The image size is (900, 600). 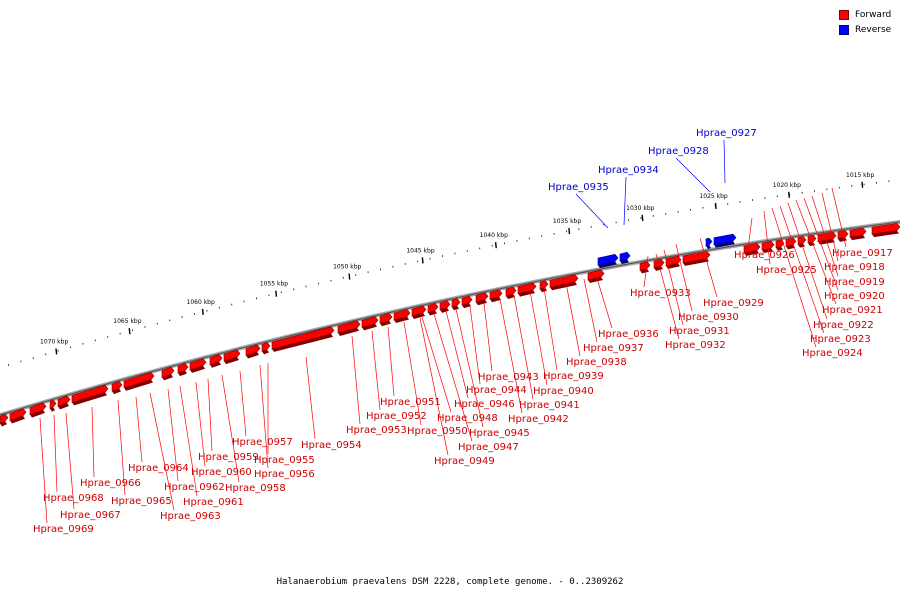 What do you see at coordinates (787, 185) in the screenshot?
I see `ruler-tick-label: 1020 kbp` at bounding box center [787, 185].